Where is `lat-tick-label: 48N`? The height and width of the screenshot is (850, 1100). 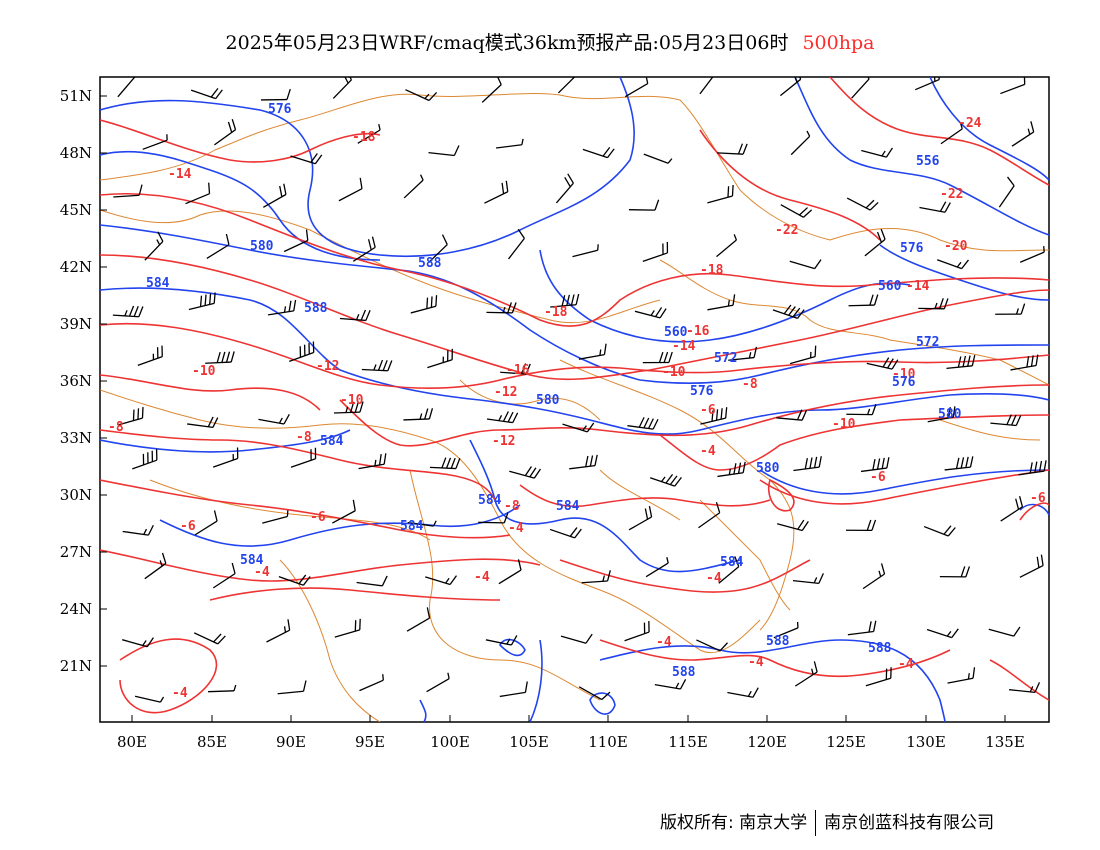
lat-tick-label: 48N is located at coordinates (76, 153).